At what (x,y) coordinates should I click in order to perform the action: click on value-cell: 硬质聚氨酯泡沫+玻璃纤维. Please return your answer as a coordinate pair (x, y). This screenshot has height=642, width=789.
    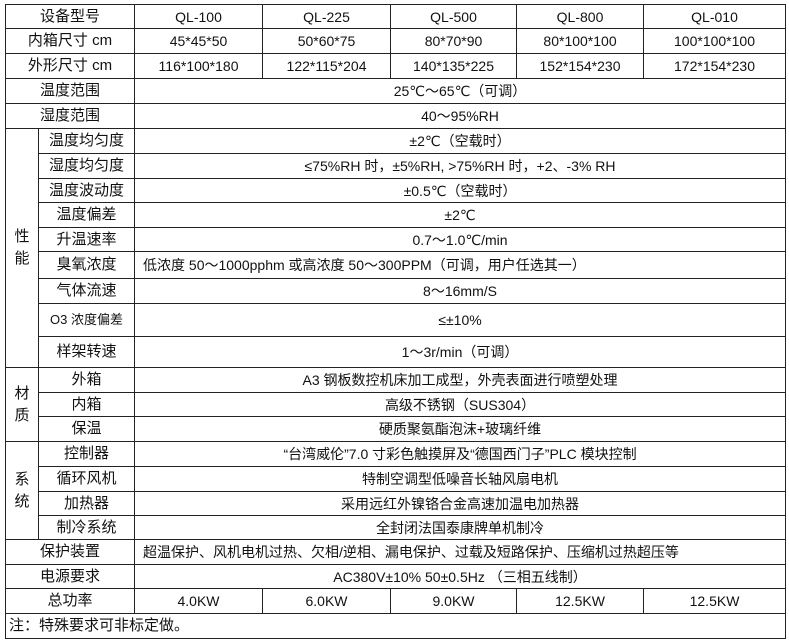
    Looking at the image, I should click on (460, 429).